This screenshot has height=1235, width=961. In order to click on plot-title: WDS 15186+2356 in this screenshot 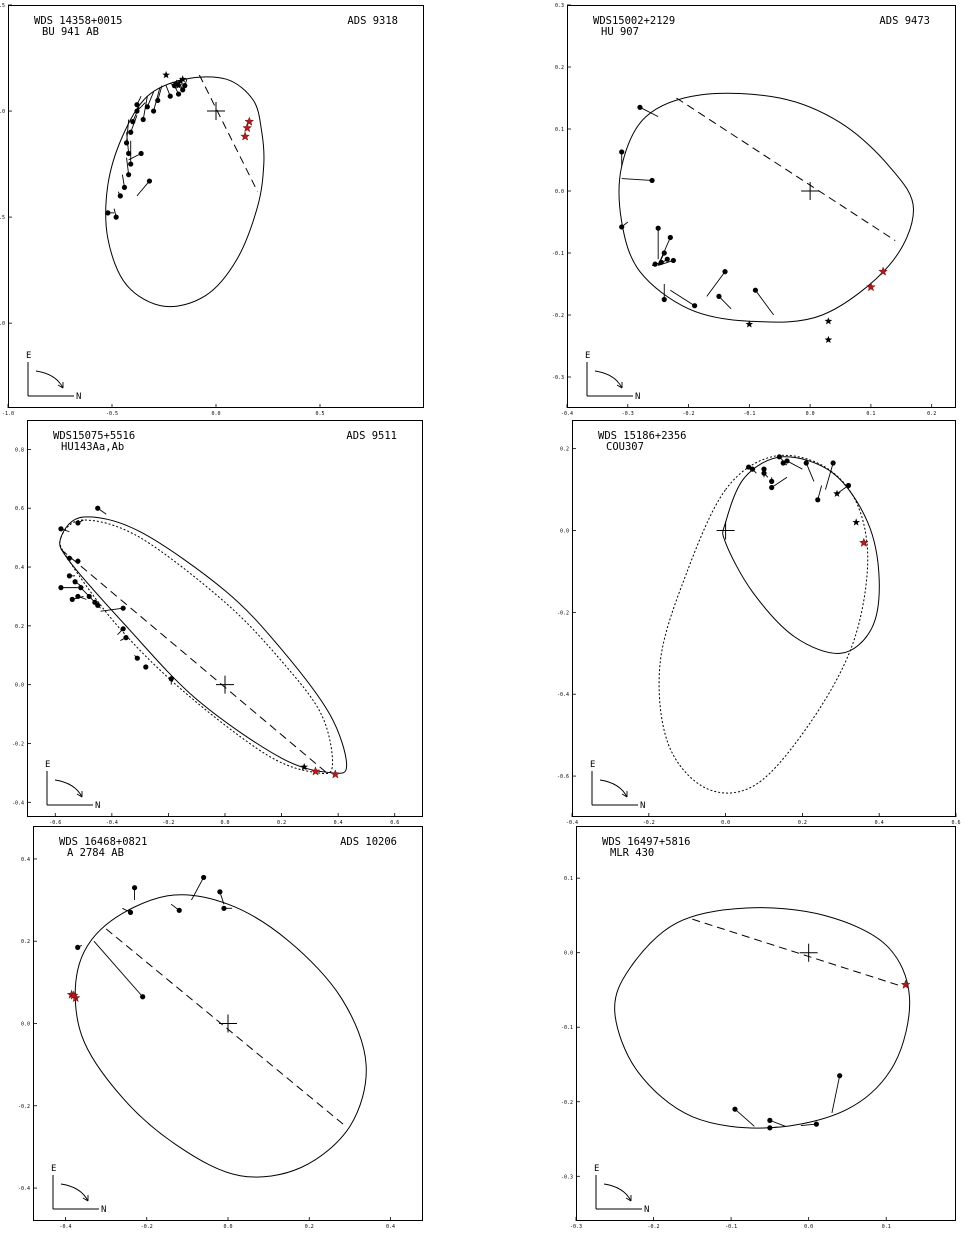, I will do `click(642, 436)`.